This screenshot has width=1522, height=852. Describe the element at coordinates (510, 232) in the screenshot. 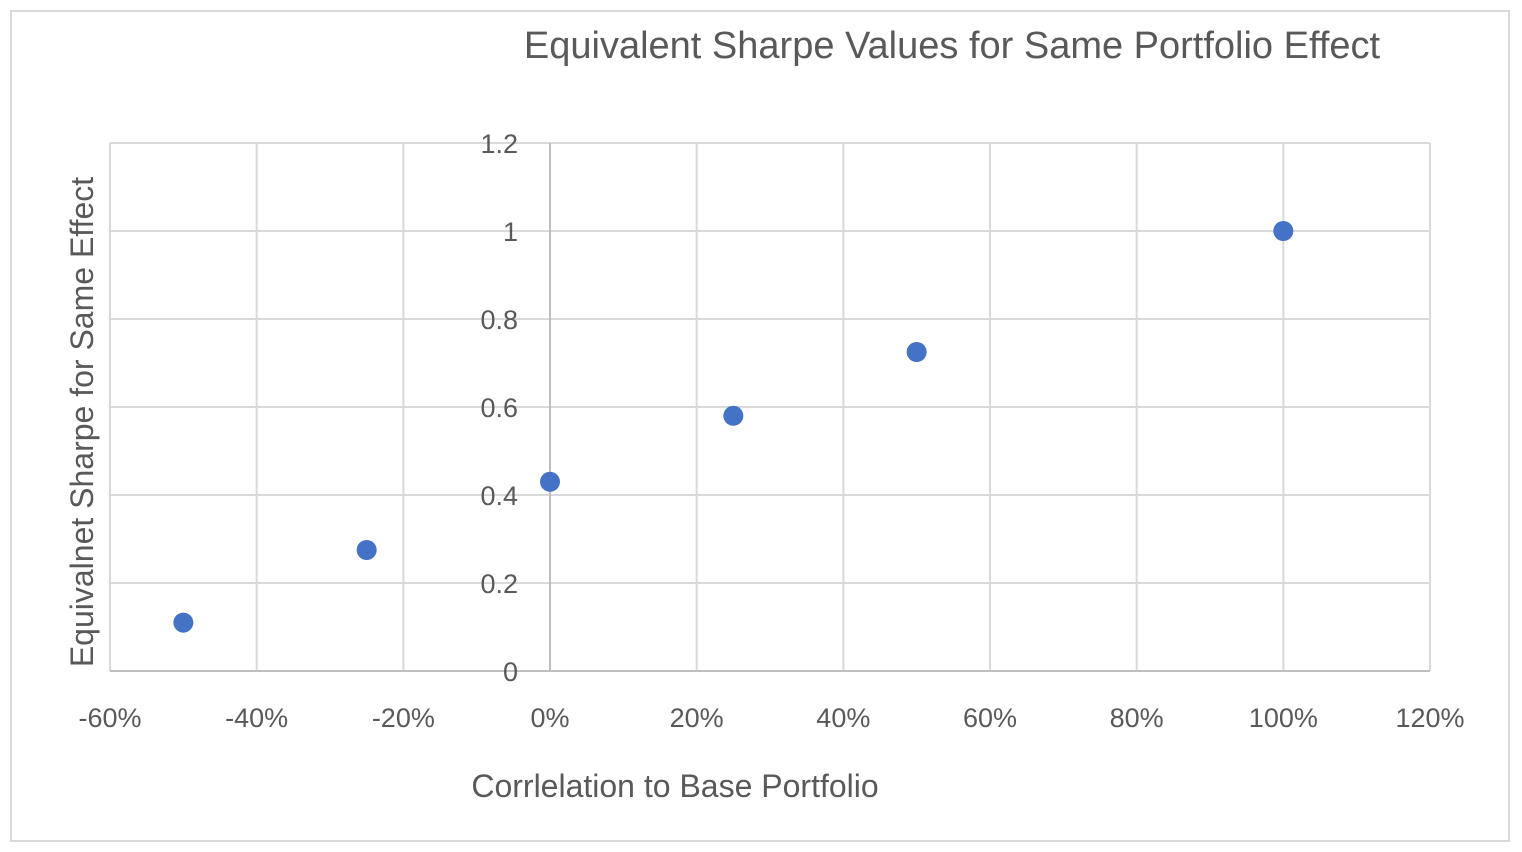

I see `y-tick-label: 1` at that location.